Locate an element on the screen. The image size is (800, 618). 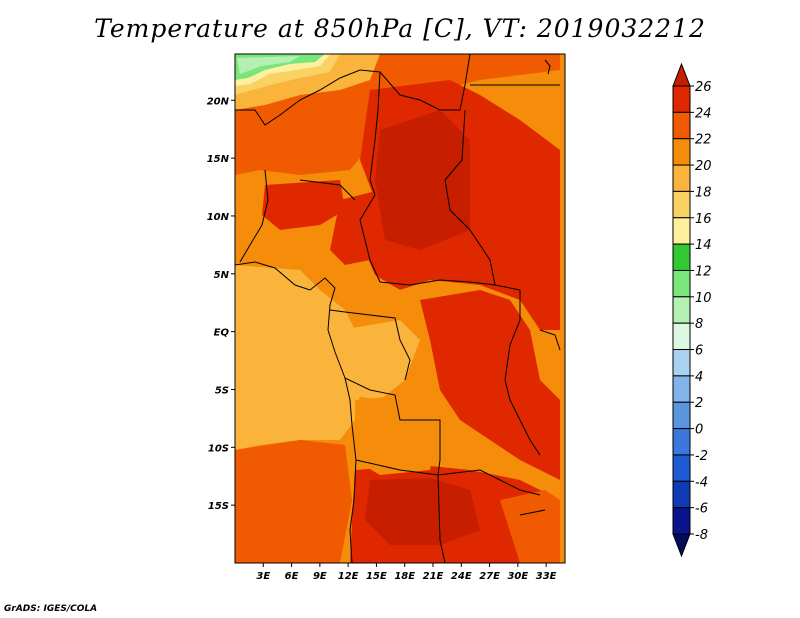
x-tick-label: 15E is located at coordinates (376, 576).